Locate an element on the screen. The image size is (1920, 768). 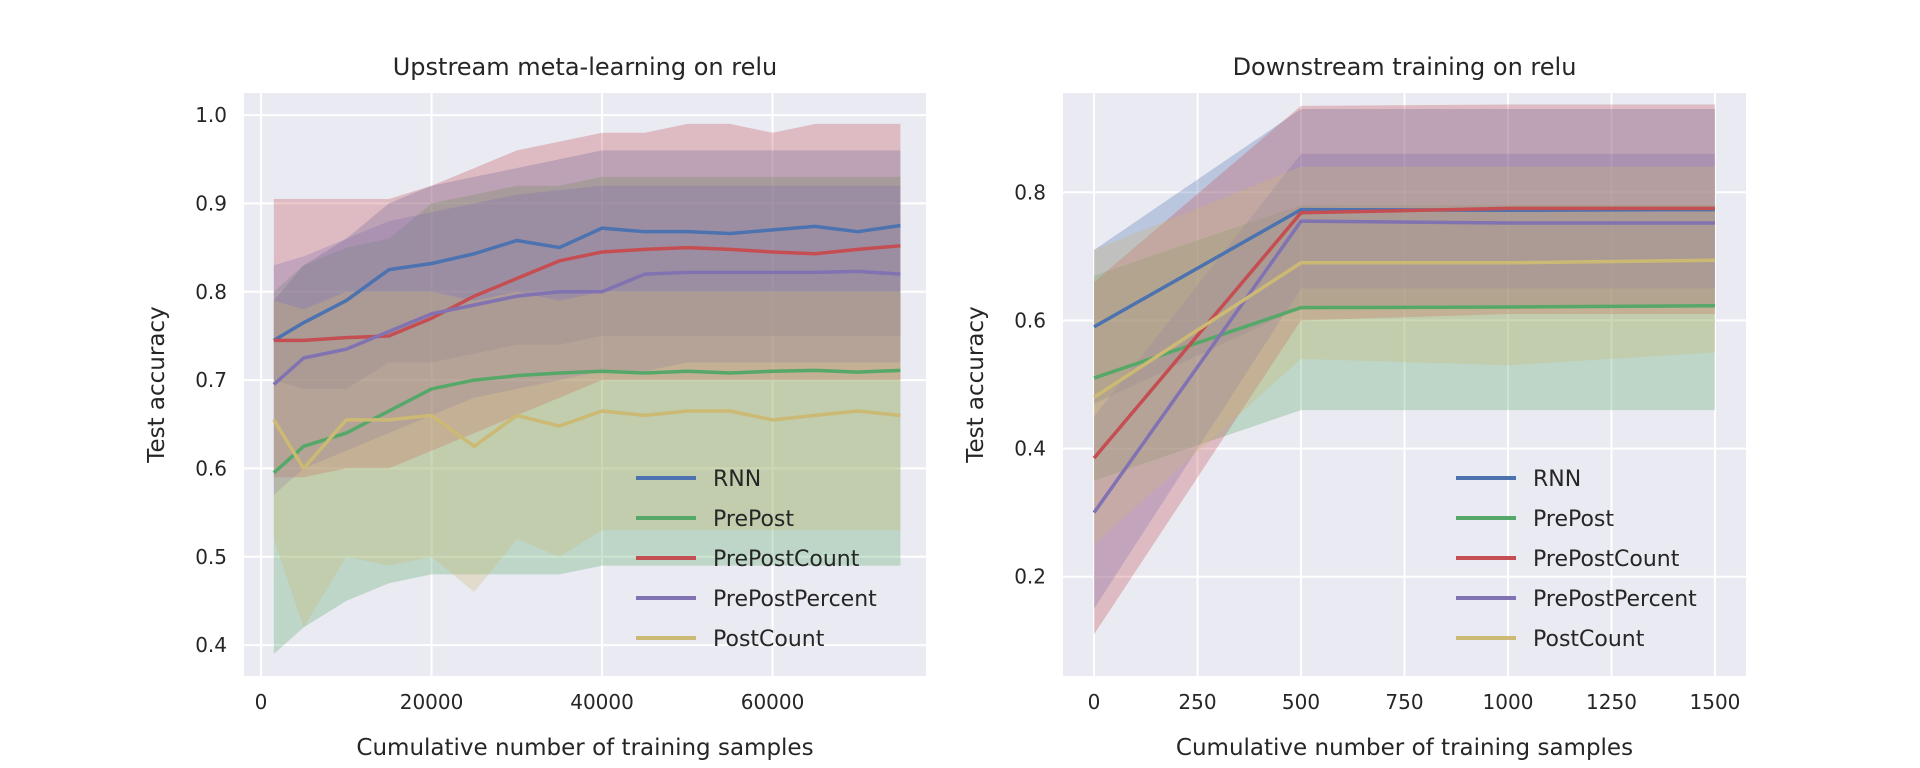
x-tick-label: 40000 is located at coordinates (602, 702).